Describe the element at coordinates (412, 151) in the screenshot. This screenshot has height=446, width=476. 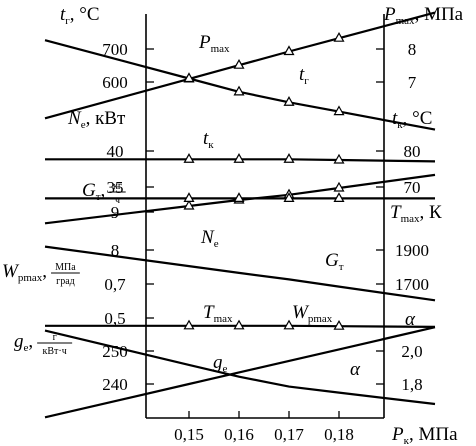
I see `right-tick-label: 80` at that location.